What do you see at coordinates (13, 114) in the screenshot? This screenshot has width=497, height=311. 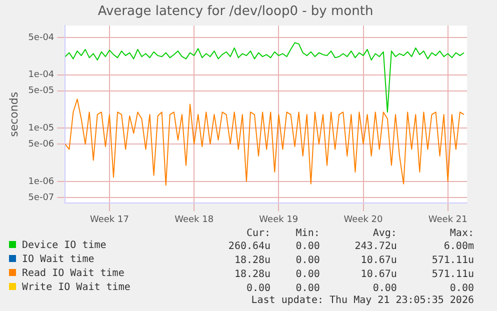 I see `y-axis-title: seconds` at bounding box center [13, 114].